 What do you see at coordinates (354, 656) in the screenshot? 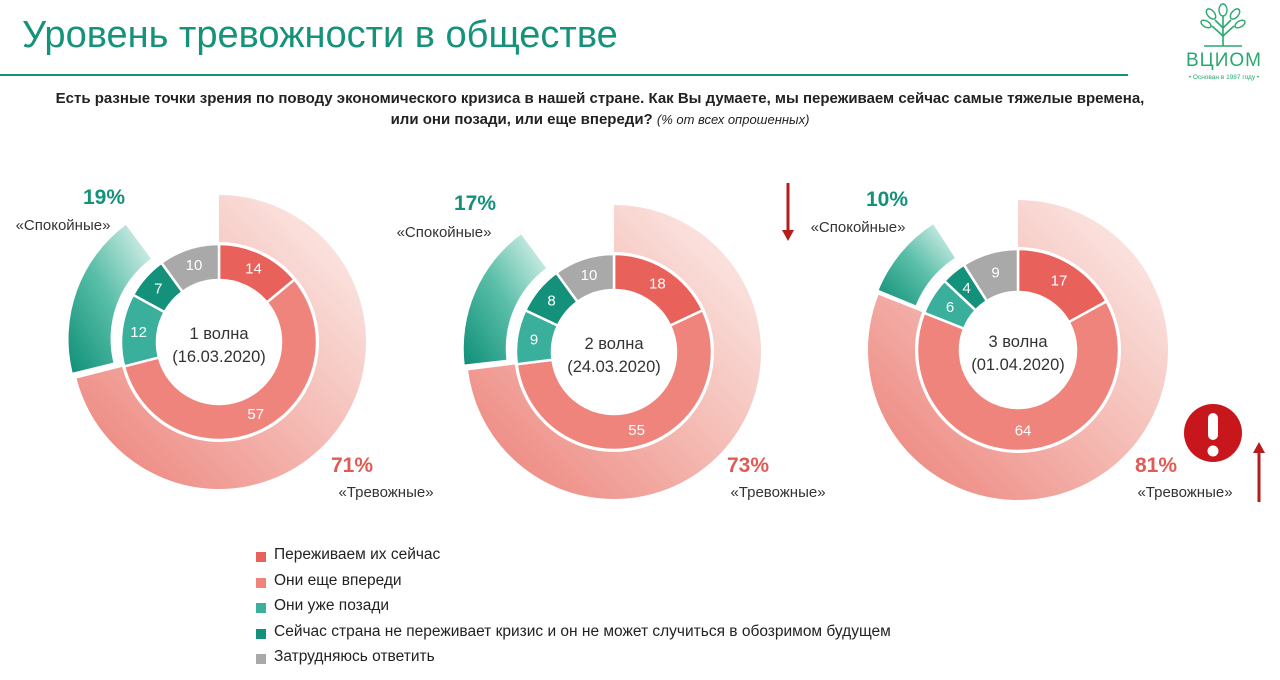
I see `legend-label: Затрудняюсь ответить` at bounding box center [354, 656].